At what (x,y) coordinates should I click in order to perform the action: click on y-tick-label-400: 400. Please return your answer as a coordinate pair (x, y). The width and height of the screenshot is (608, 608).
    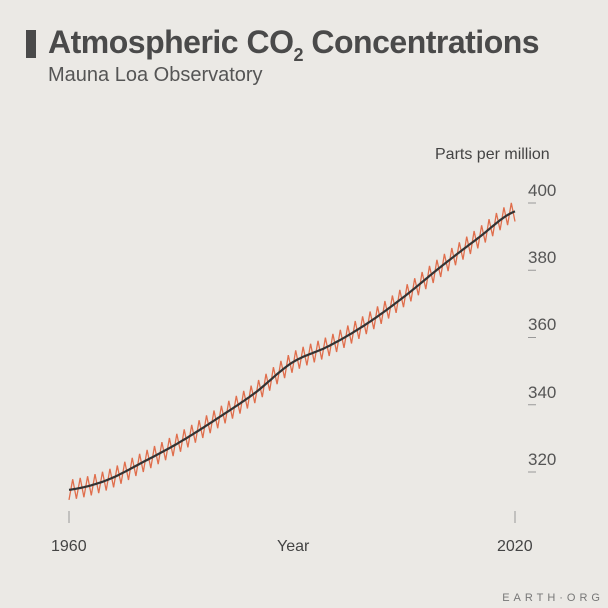
    Looking at the image, I should click on (542, 190).